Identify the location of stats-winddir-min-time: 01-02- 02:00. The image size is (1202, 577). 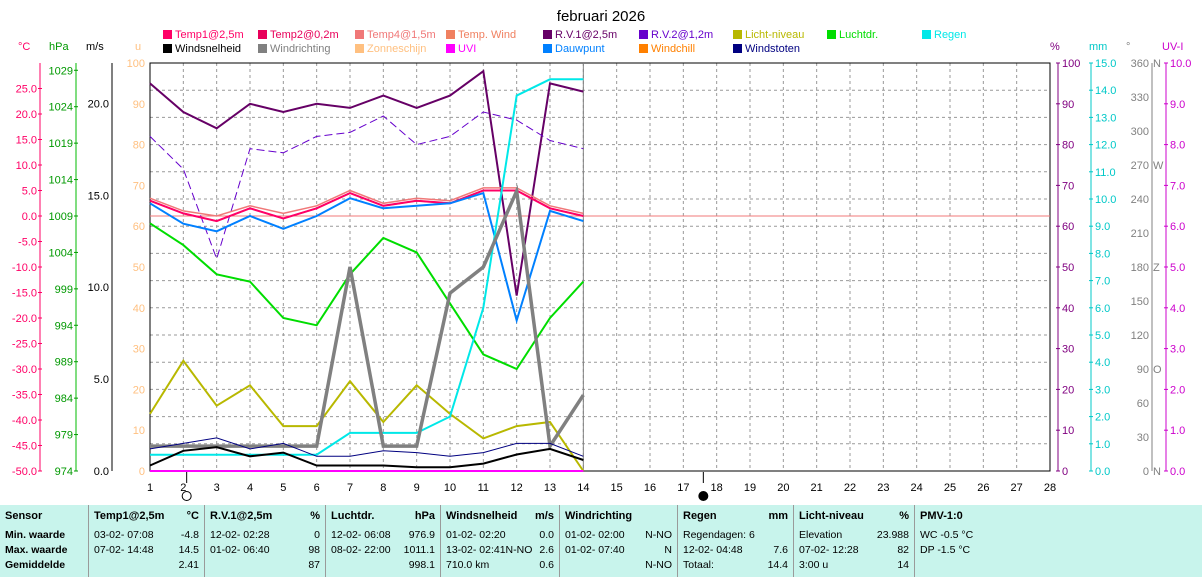
(595, 535).